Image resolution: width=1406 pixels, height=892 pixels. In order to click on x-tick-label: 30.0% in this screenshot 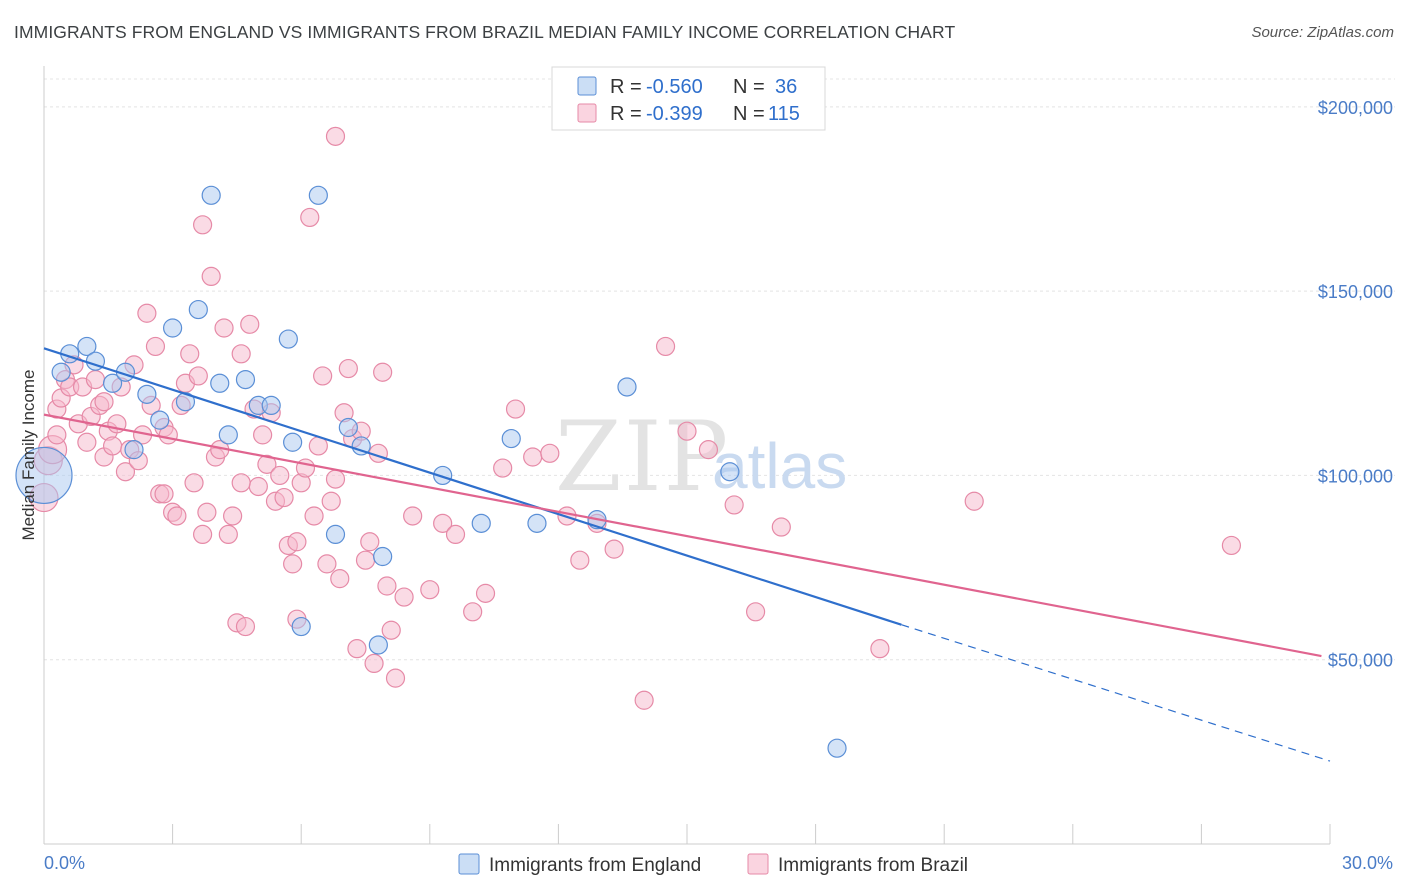, I will do `click(1367, 863)`.